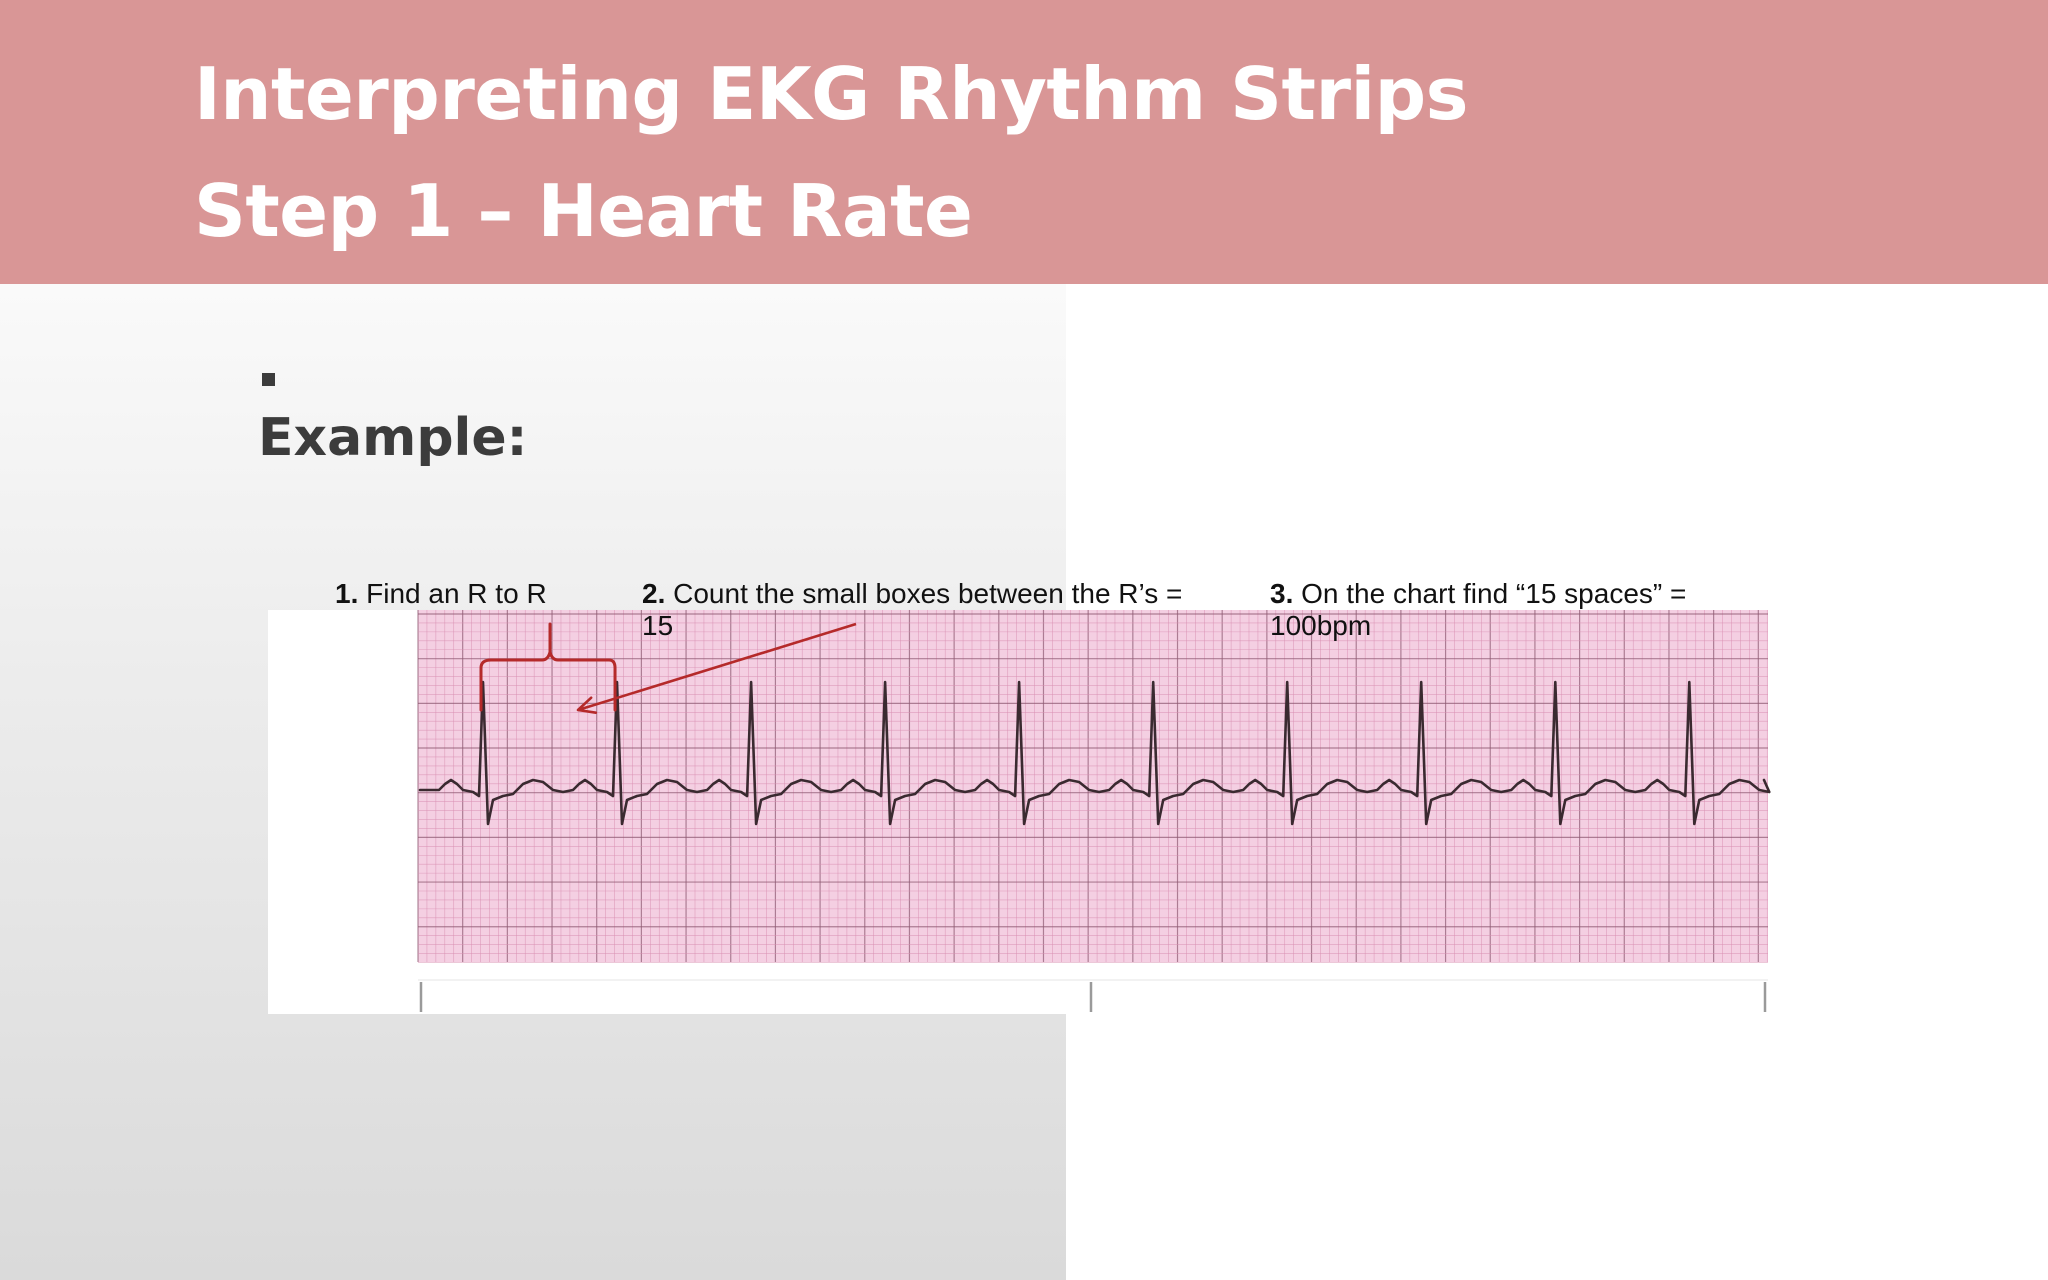 This screenshot has width=2048, height=1280. I want to click on step-1-text: Find an R to R, so click(452, 593).